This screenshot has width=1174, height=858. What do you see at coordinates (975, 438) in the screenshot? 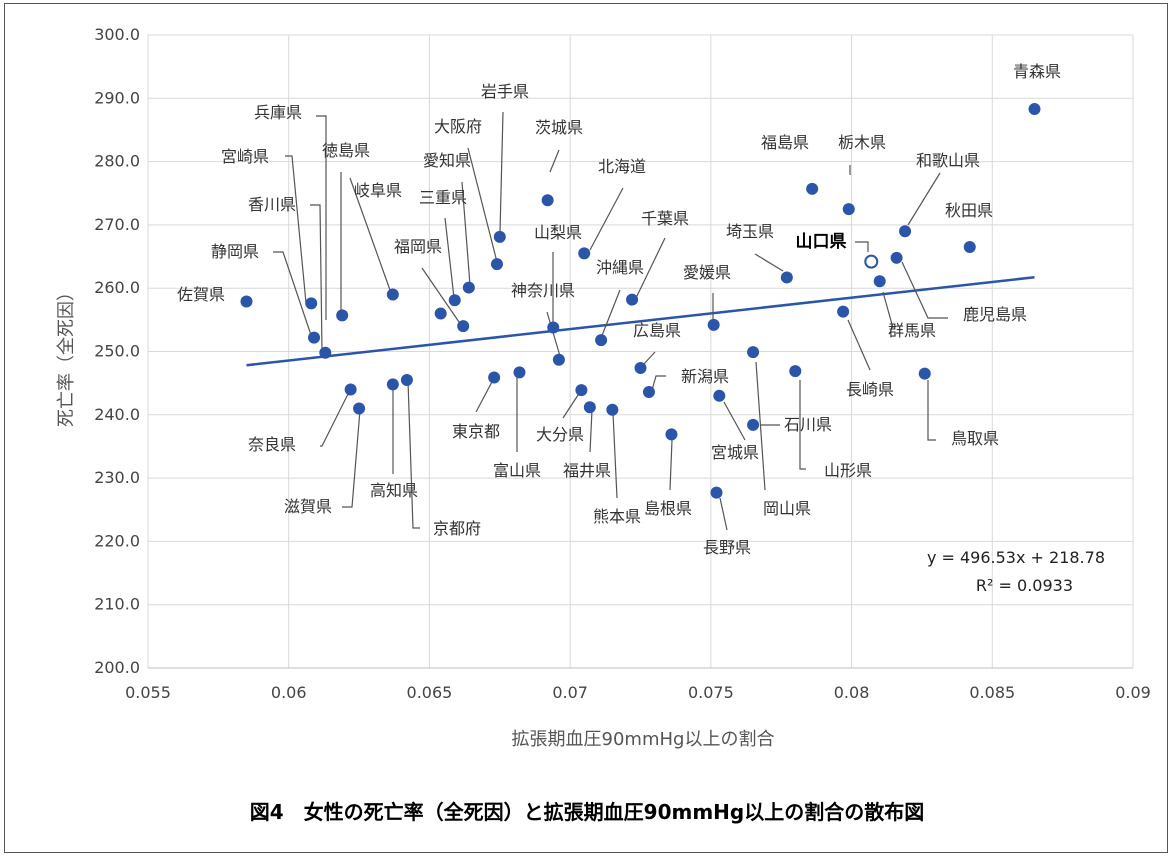
I see `point-label: 鳥取県` at bounding box center [975, 438].